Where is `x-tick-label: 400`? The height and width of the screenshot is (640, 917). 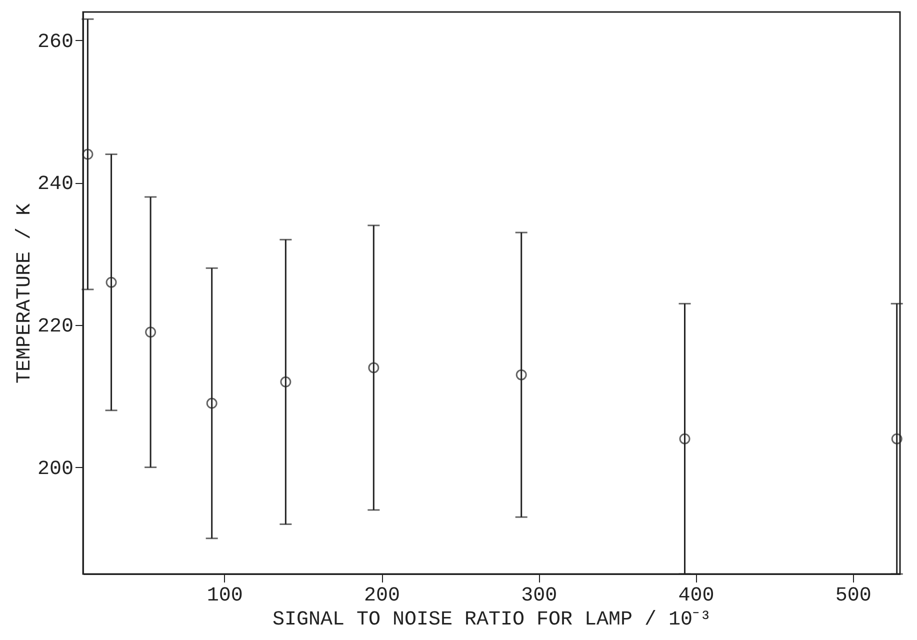 x-tick-label: 400 is located at coordinates (696, 596).